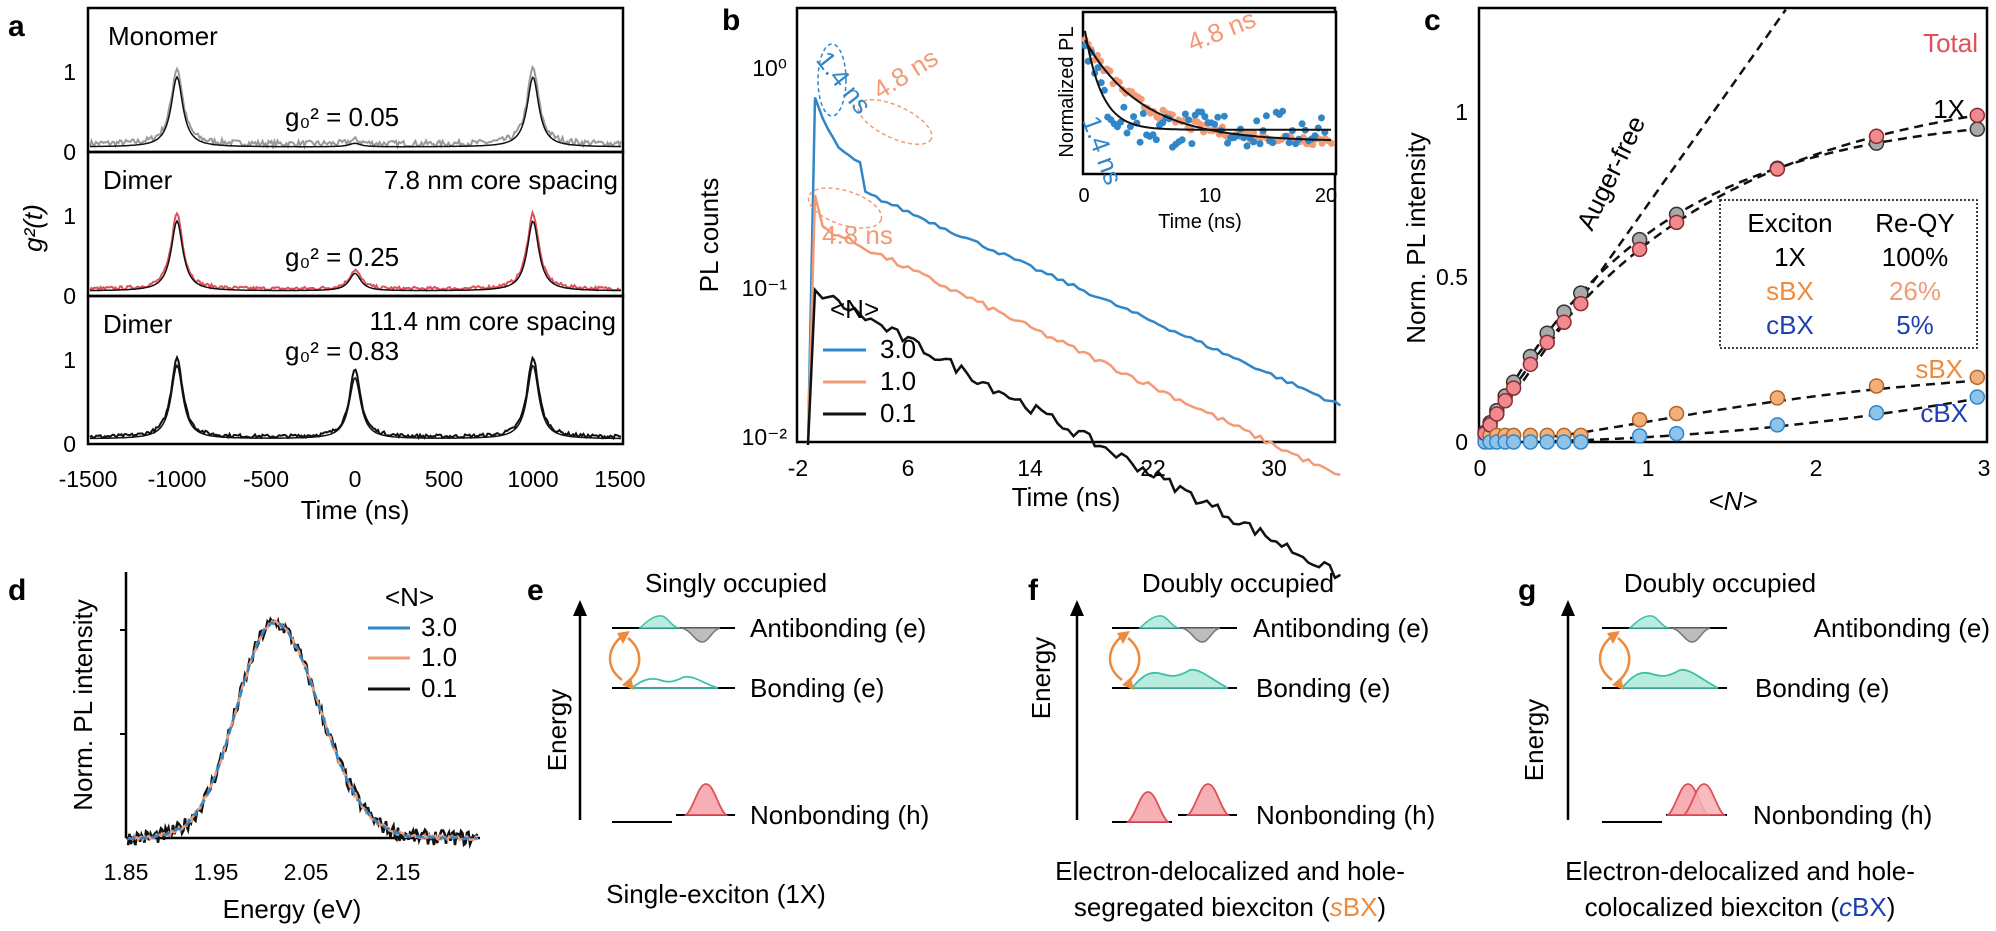 This screenshot has width=1996, height=931. Describe the element at coordinates (1461, 442) in the screenshot. I see `panel-c-ytick-0: 0` at that location.